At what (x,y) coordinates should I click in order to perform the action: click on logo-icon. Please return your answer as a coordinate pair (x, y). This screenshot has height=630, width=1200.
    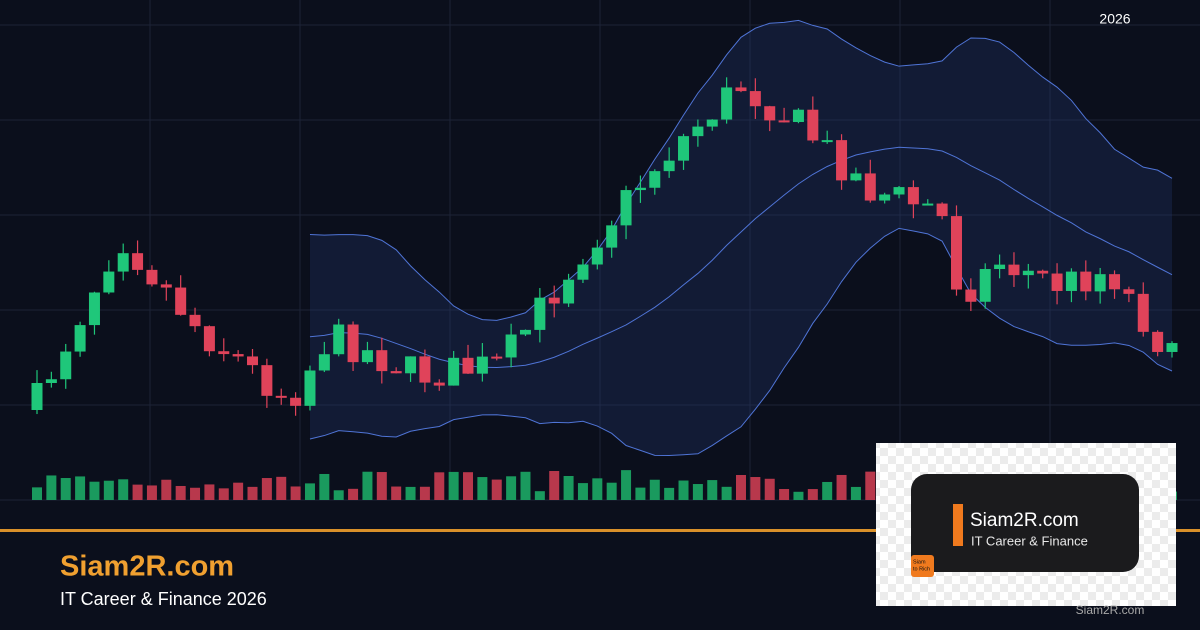
    Looking at the image, I should click on (922, 566).